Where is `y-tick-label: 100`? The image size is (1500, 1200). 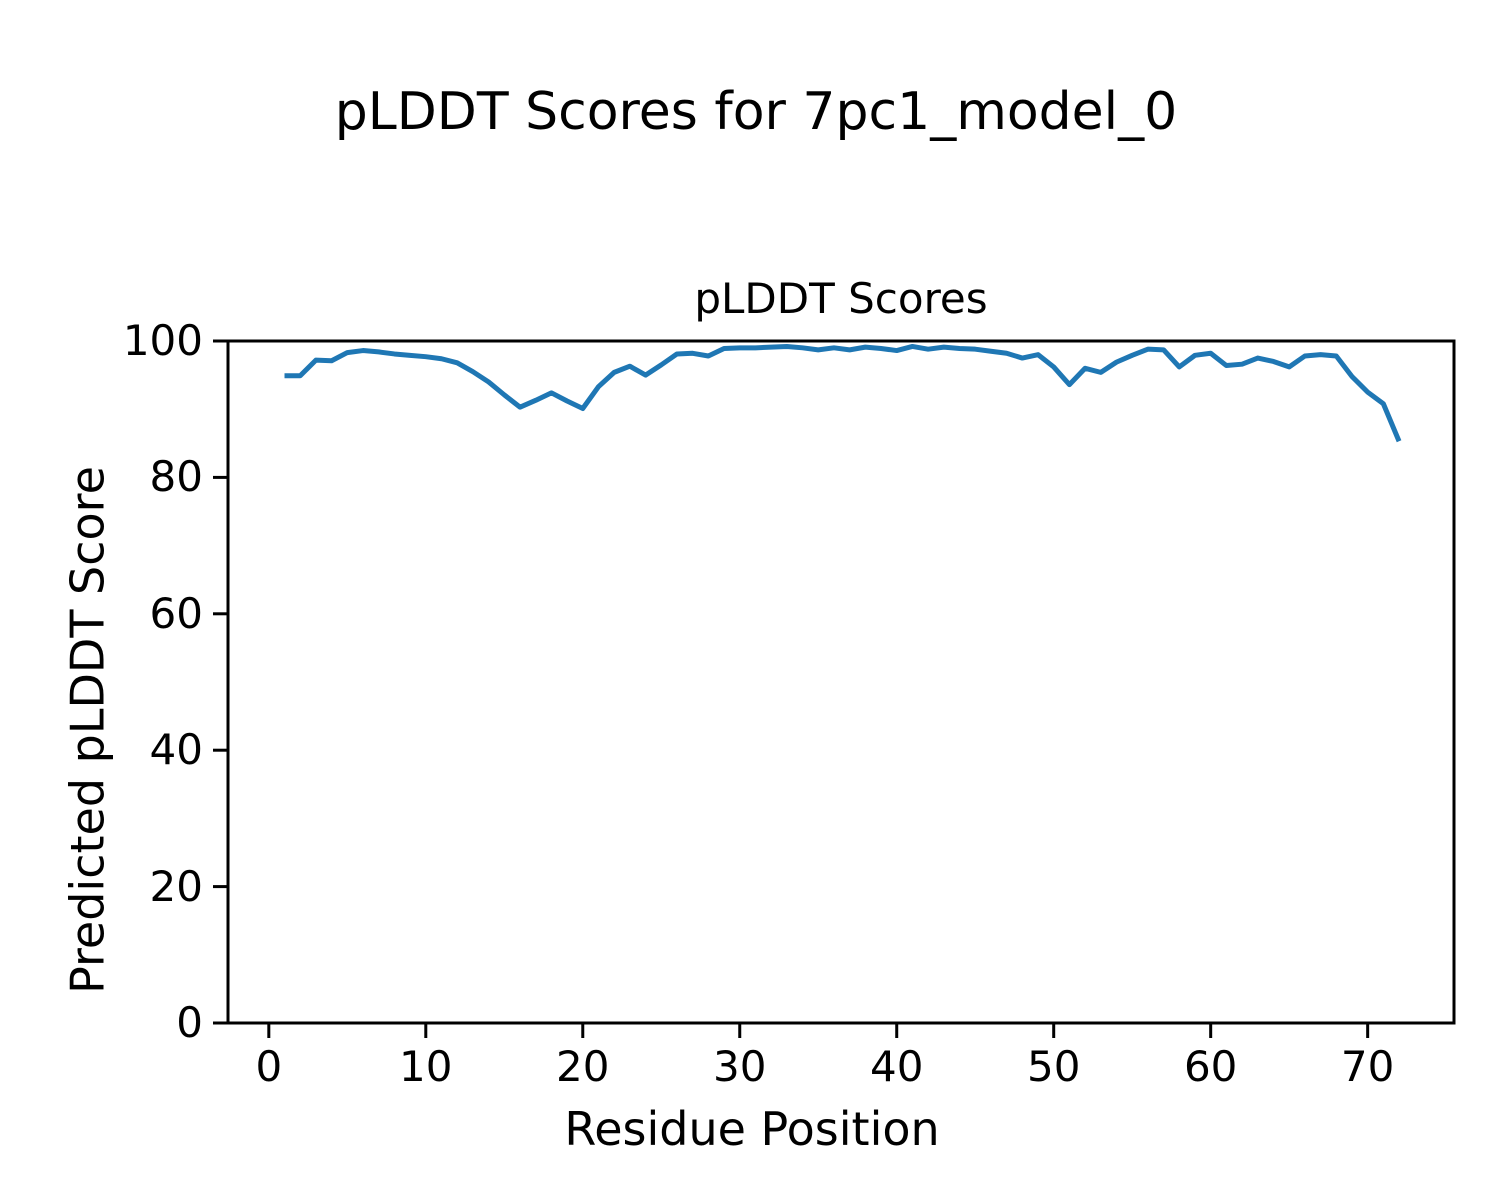 y-tick-label: 100 is located at coordinates (162, 340).